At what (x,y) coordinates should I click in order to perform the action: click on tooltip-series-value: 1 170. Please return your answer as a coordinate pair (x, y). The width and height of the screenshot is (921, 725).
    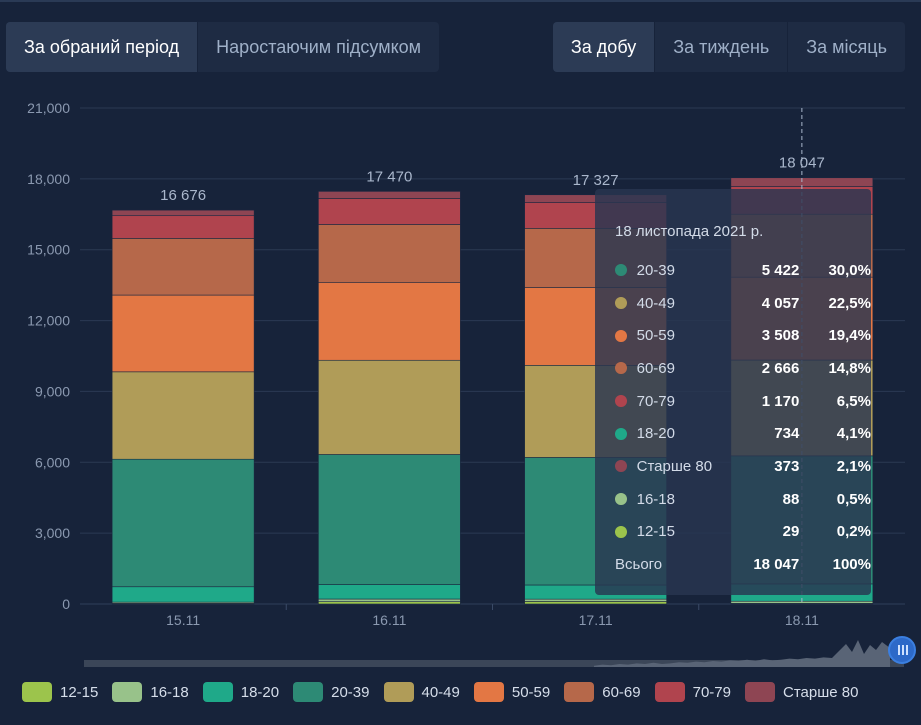
    Looking at the image, I should click on (780, 401).